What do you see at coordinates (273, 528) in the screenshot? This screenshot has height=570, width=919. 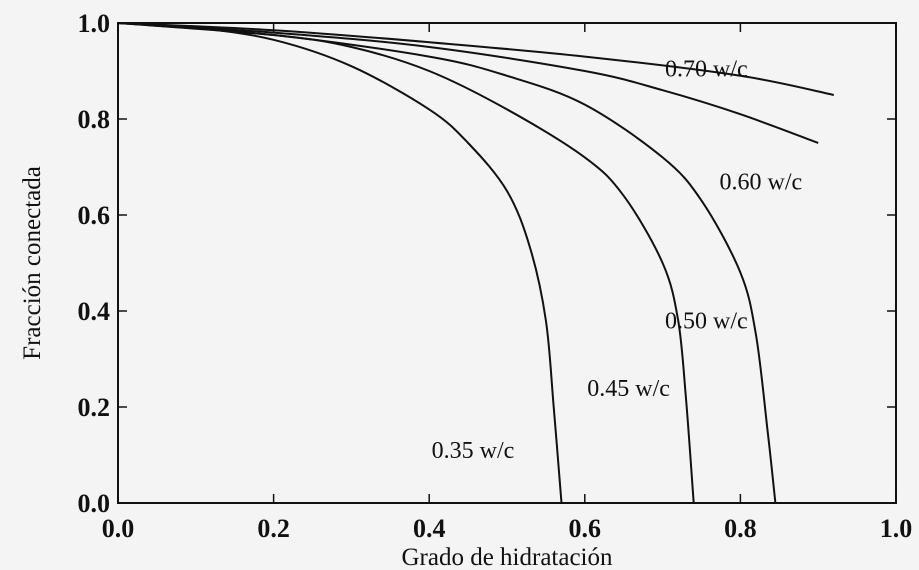 I see `x-tick-label: 0.2` at bounding box center [273, 528].